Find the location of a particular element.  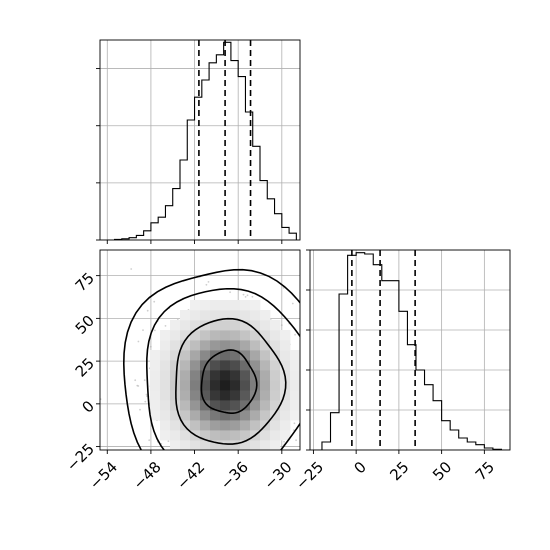

right-x-tick-label: 75 is located at coordinates (485, 471).